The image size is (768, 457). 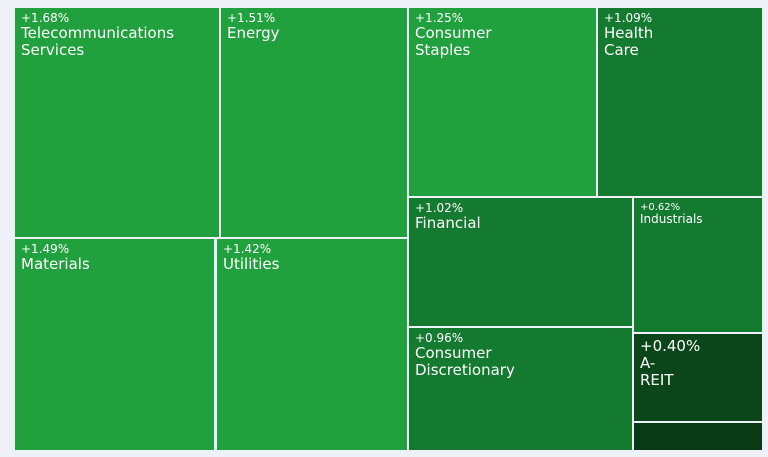 What do you see at coordinates (448, 223) in the screenshot?
I see `tile-label: Financial` at bounding box center [448, 223].